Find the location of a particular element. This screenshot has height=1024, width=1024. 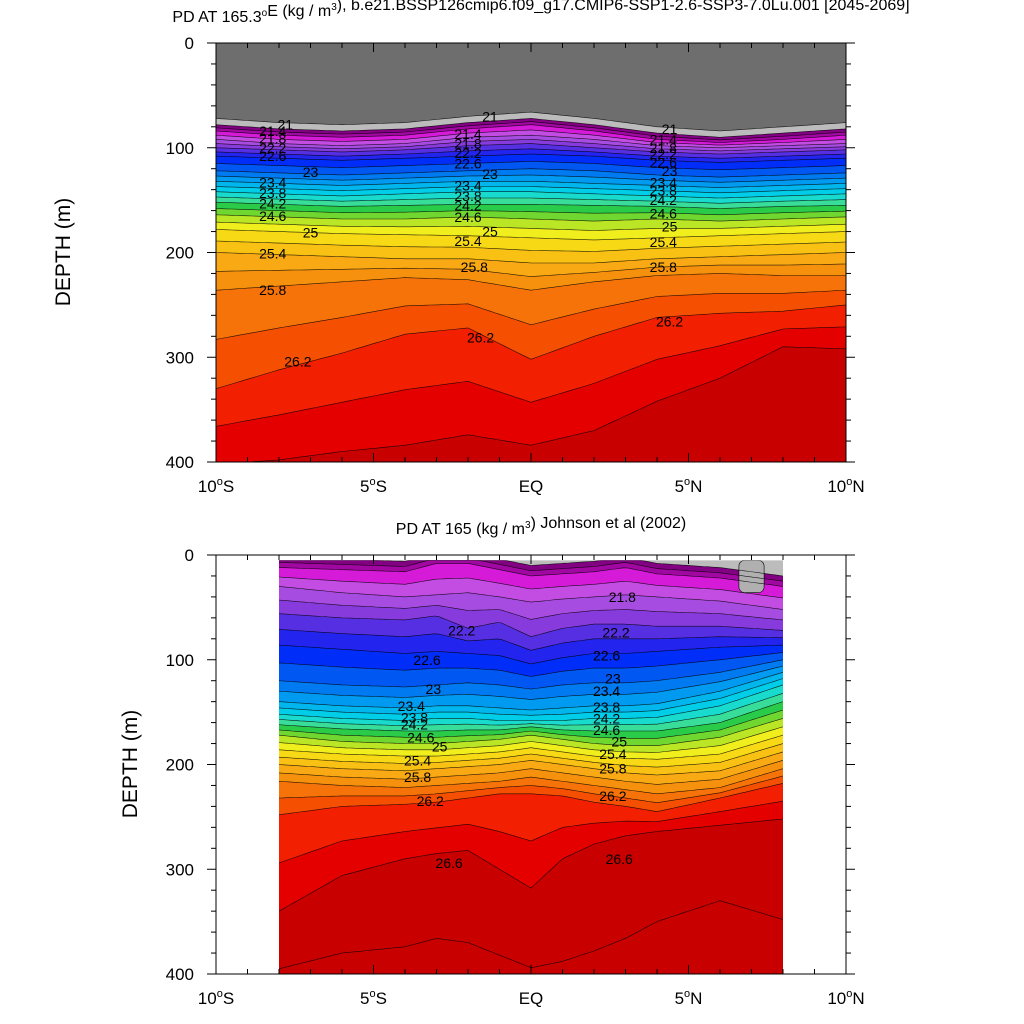

y-tick-label: 200 is located at coordinates (180, 253).